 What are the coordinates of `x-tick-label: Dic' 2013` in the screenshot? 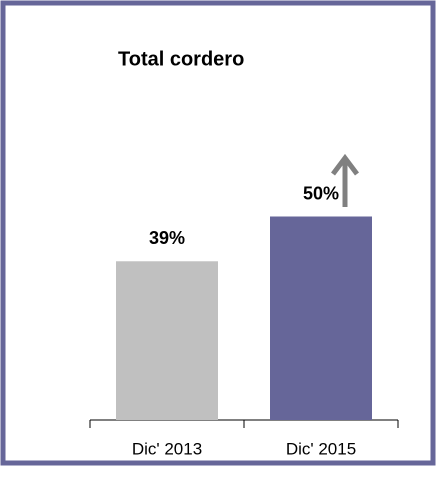 It's located at (167, 448).